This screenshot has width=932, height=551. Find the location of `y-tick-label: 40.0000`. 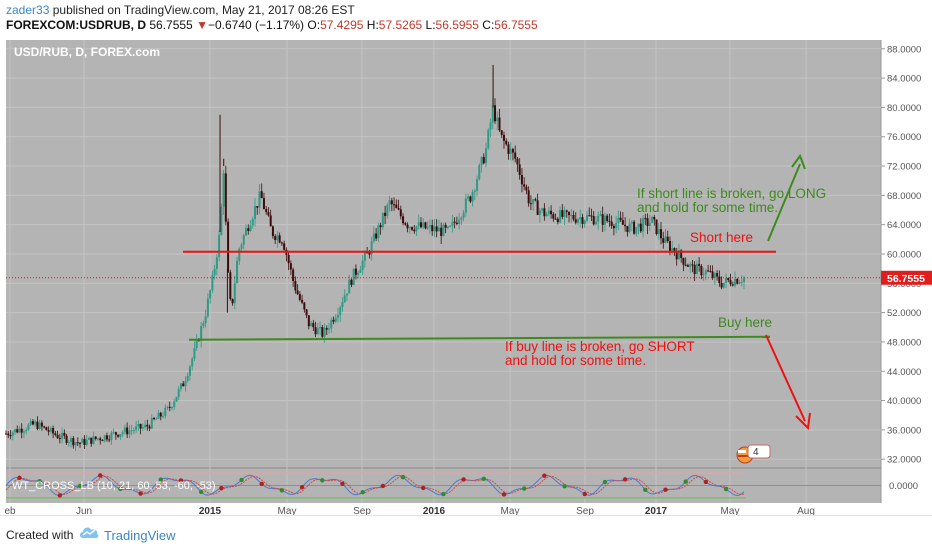

y-tick-label: 40.0000 is located at coordinates (904, 401).